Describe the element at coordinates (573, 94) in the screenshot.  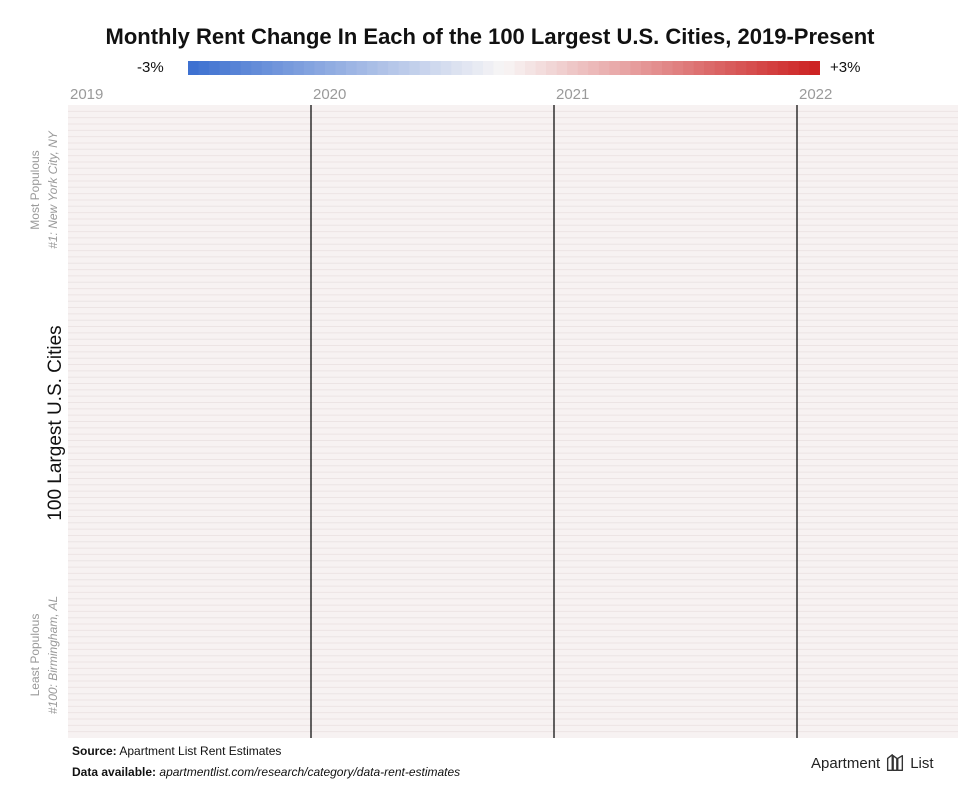
I see `x-tick-label-year: 2021` at that location.